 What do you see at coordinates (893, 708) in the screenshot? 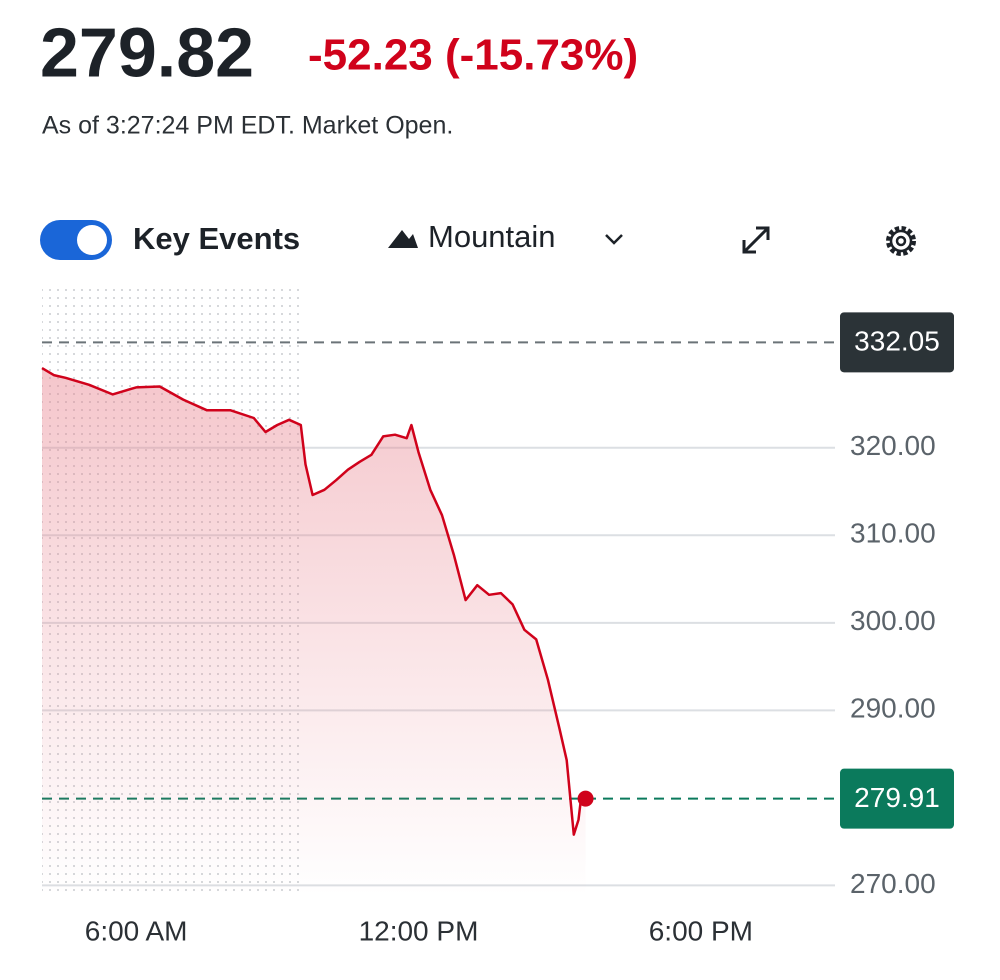
I see `y-tick-label: 290.00` at bounding box center [893, 708].